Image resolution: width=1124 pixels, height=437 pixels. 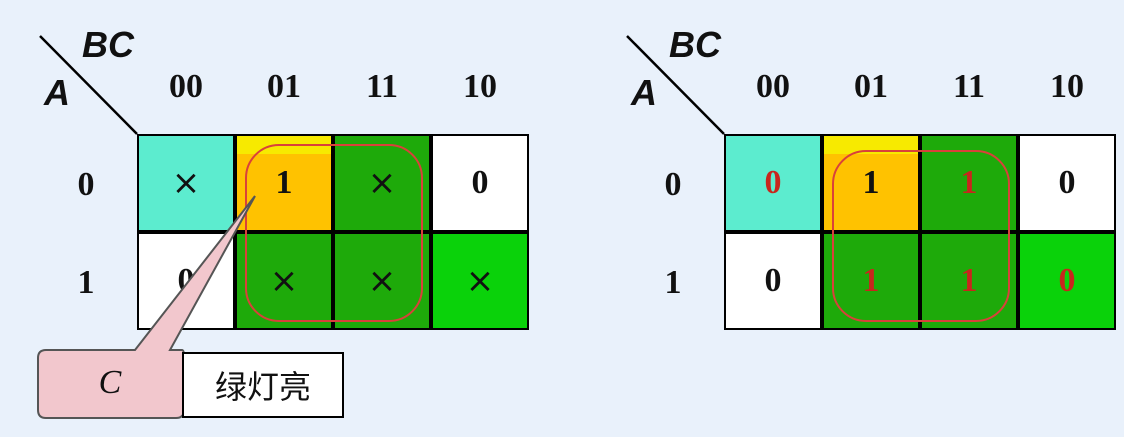 What do you see at coordinates (871, 281) in the screenshot?
I see `cell-a1-bc01: 1` at bounding box center [871, 281].